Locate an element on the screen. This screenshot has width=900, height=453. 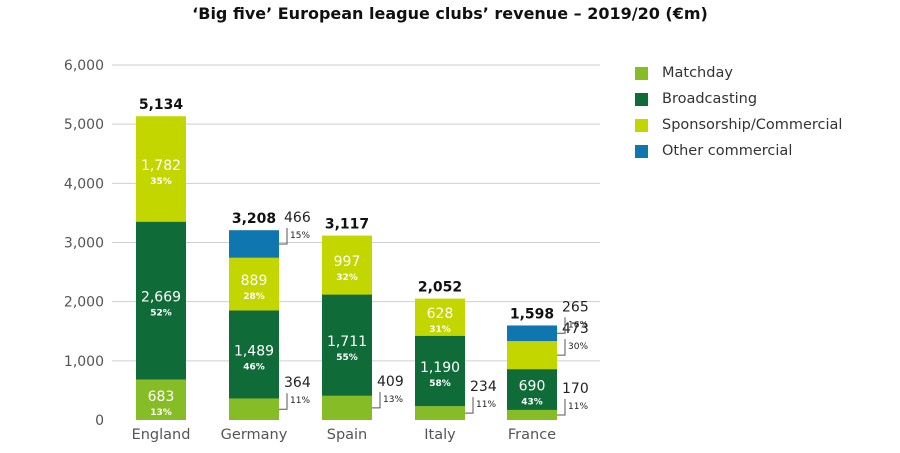
total-label: 3,208 is located at coordinates (254, 219).